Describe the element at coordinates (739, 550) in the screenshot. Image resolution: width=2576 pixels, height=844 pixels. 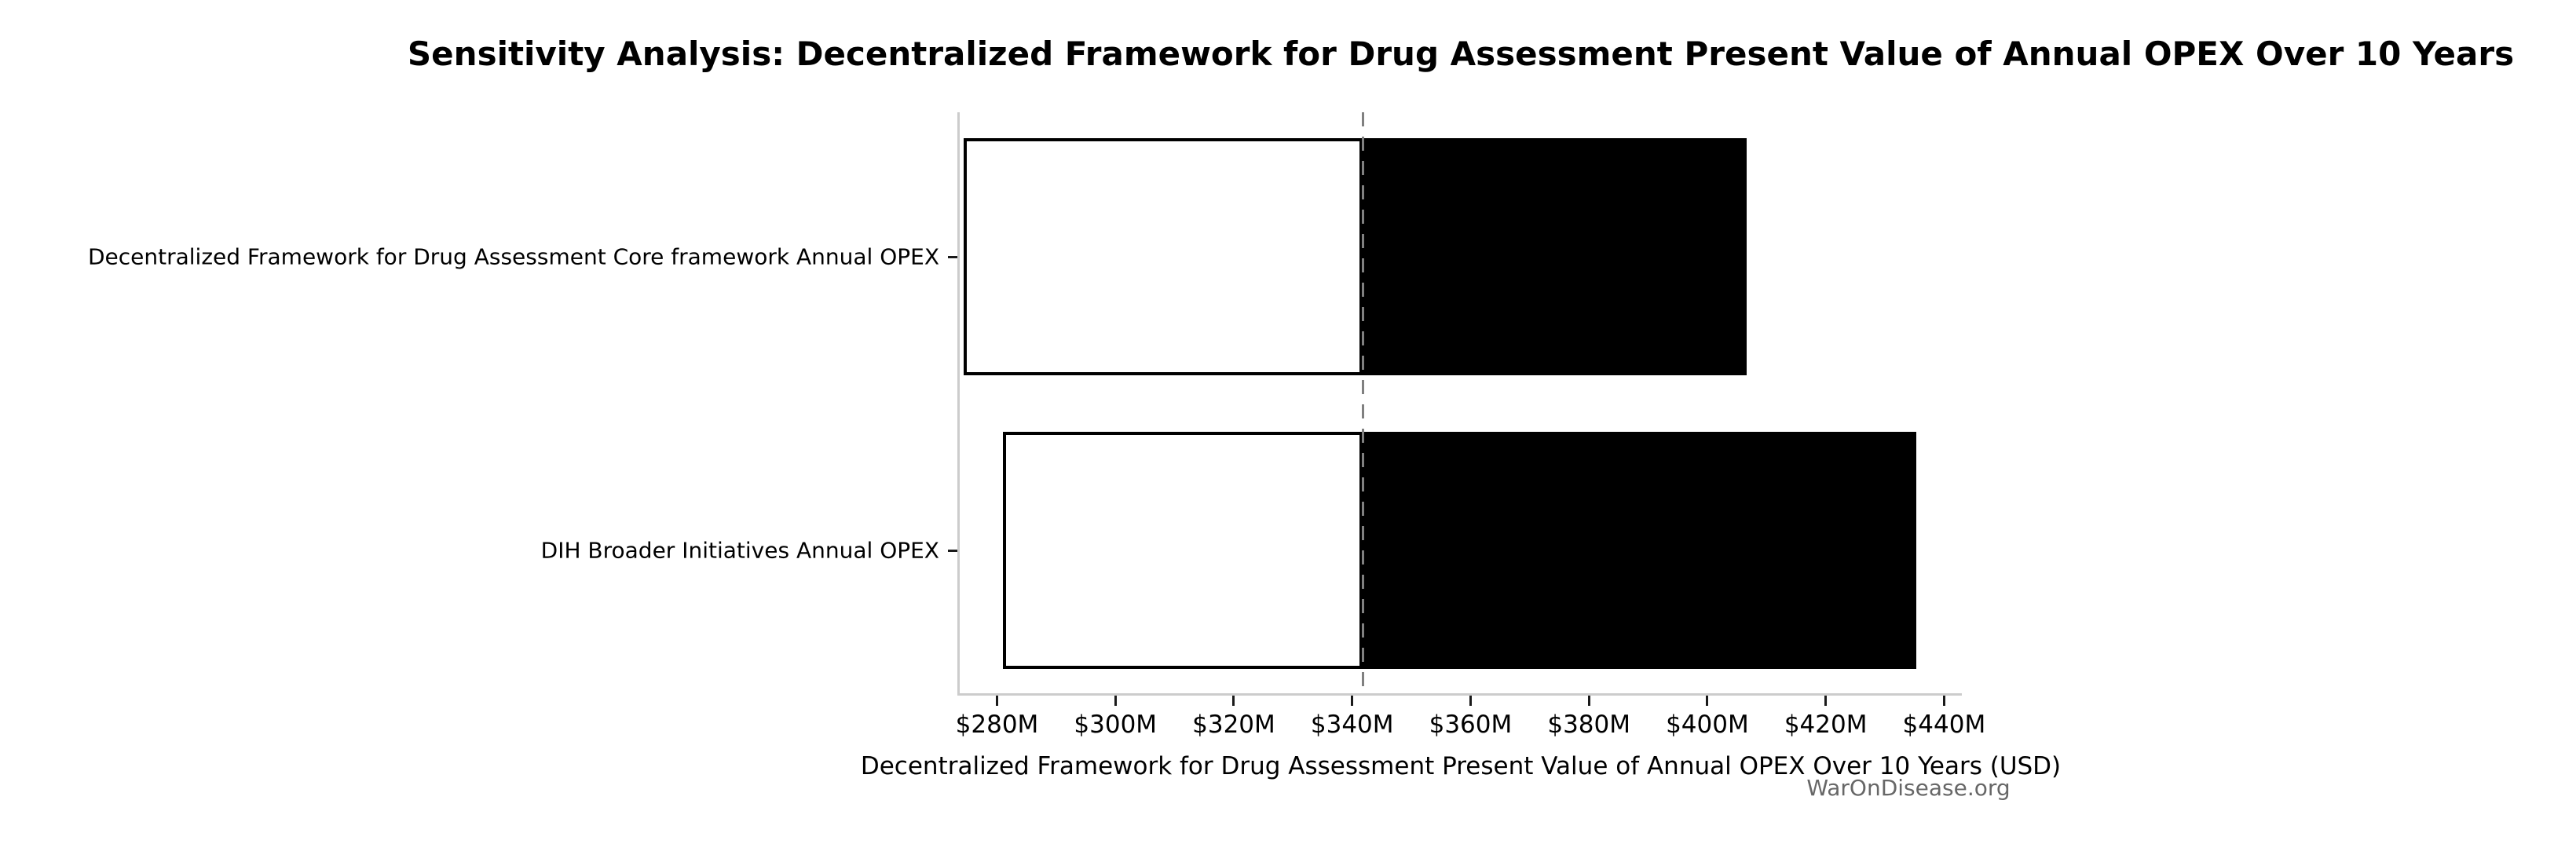
I see `y-tick-label: DIH Broader Initiatives Annual OPEX` at that location.